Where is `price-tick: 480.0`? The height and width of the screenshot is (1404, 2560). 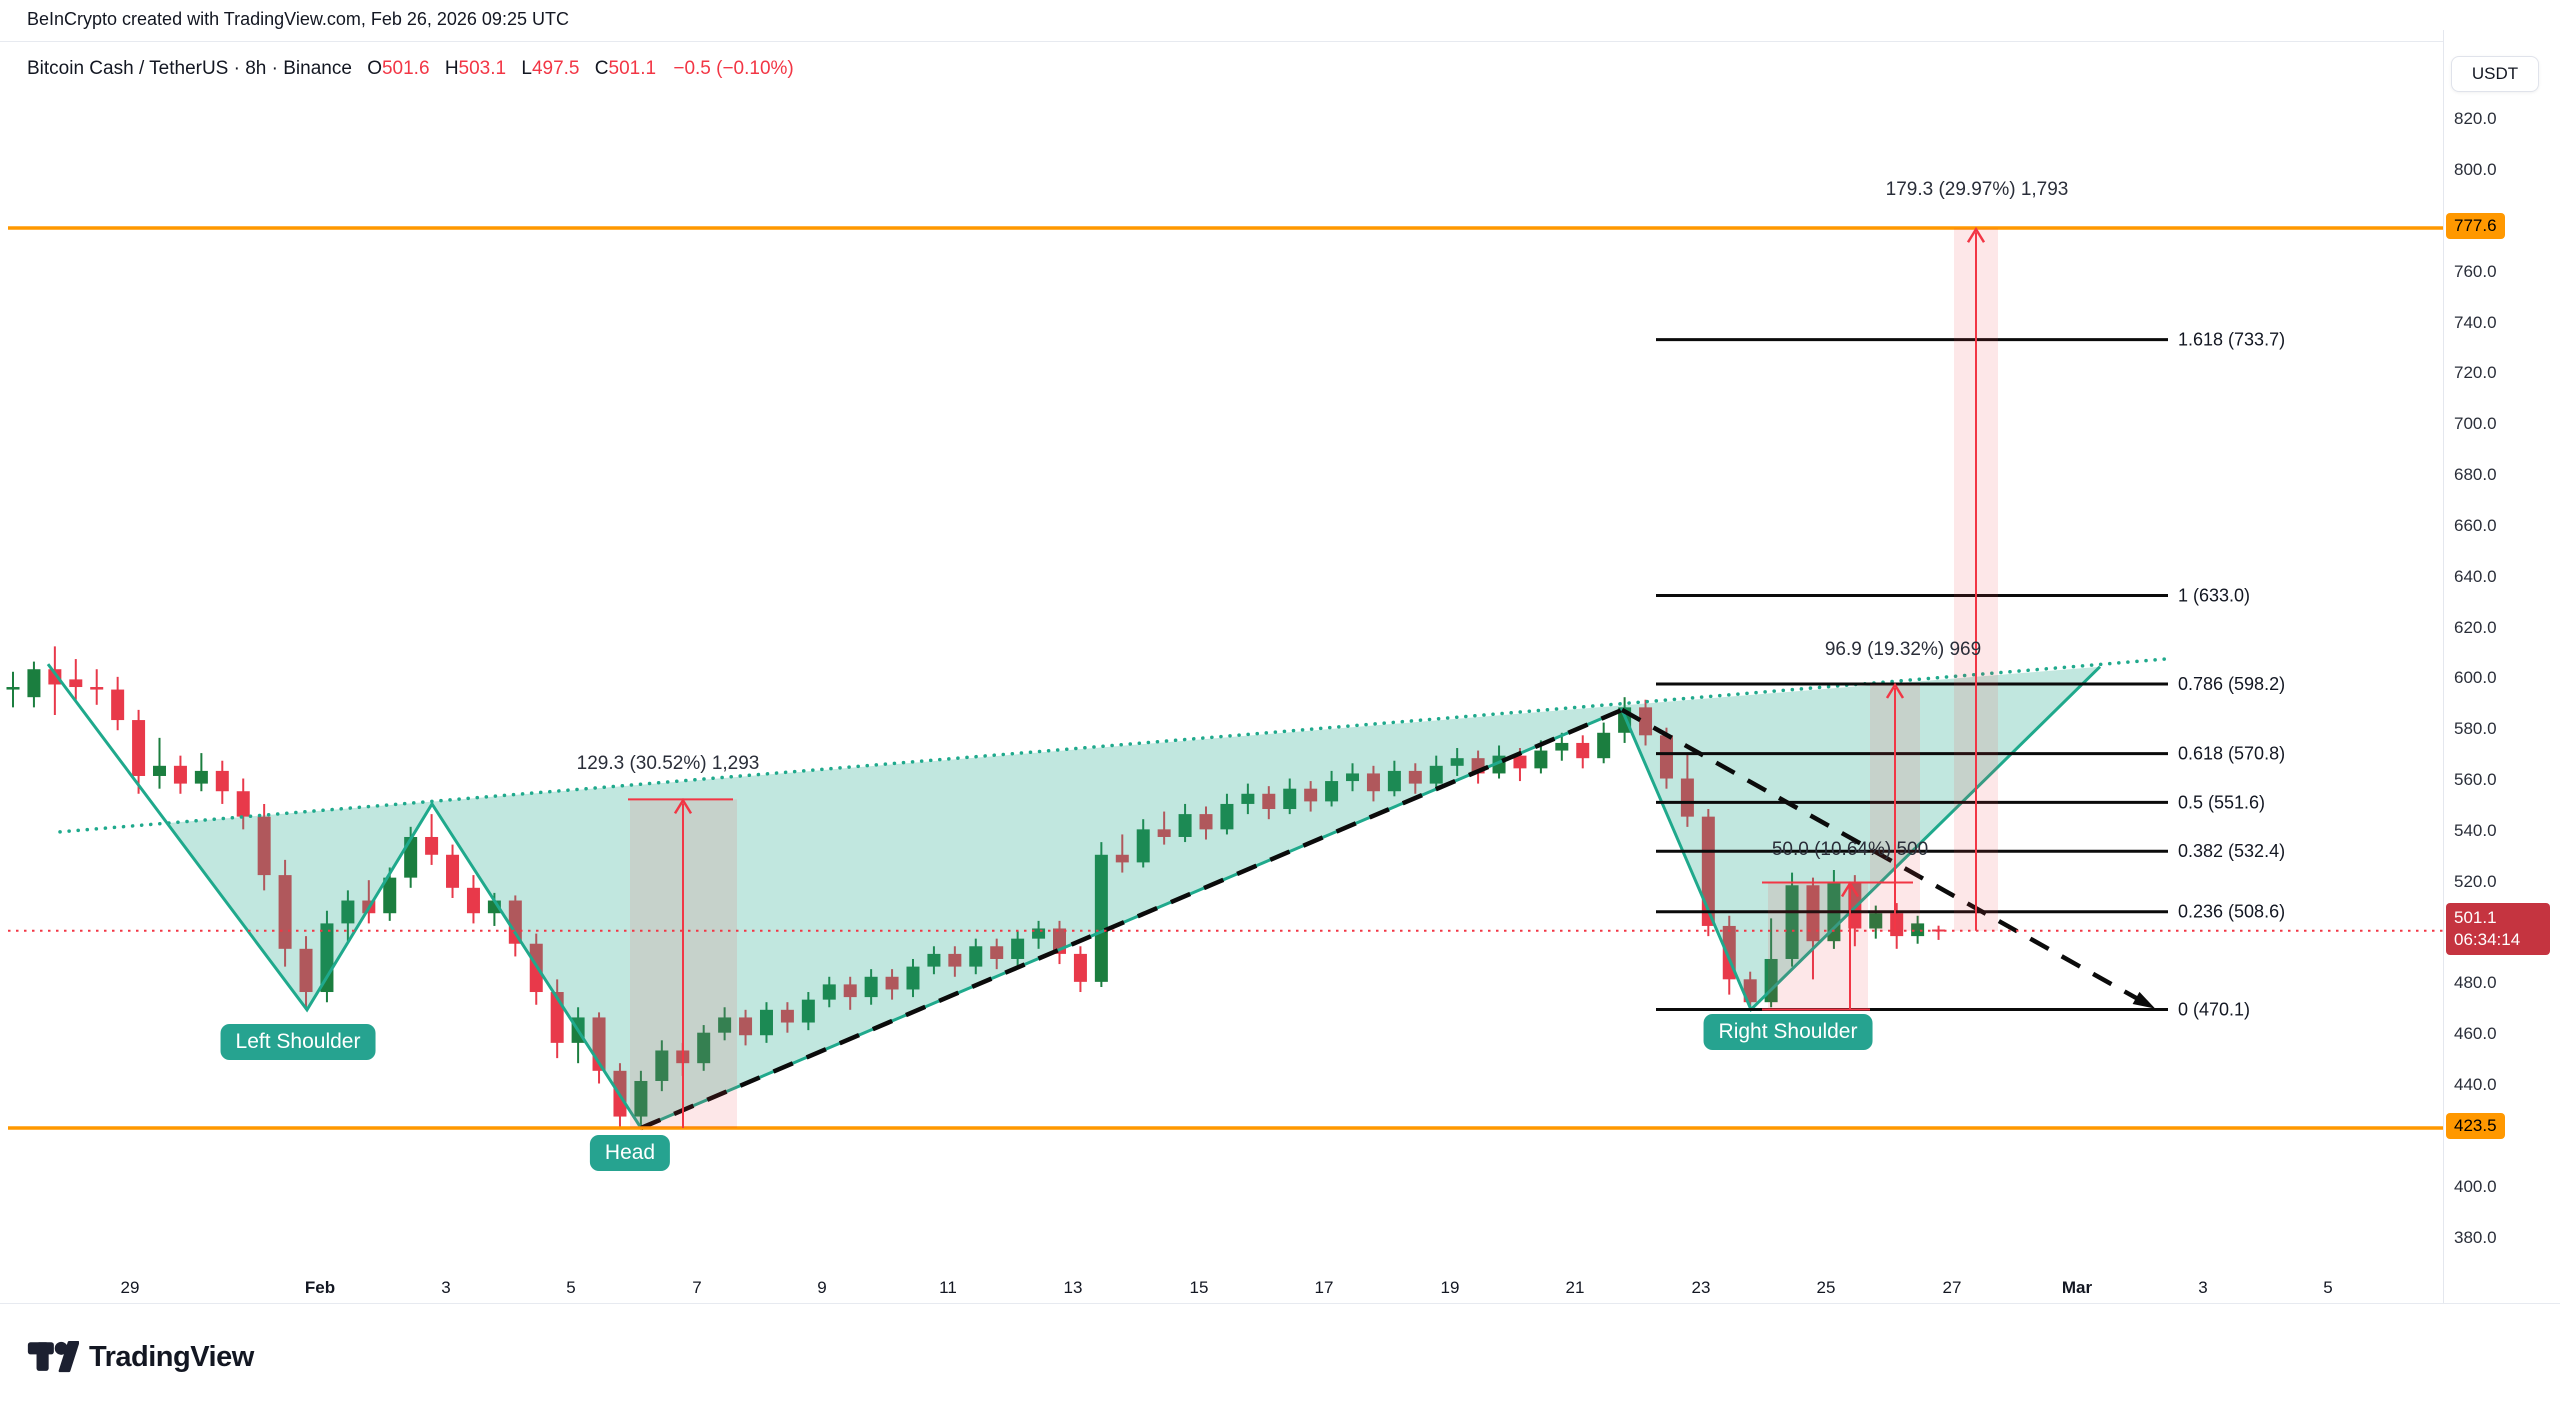
price-tick: 480.0 is located at coordinates (2475, 983).